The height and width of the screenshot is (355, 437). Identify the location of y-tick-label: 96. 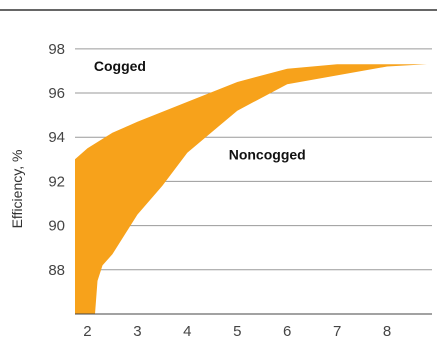
(56, 93).